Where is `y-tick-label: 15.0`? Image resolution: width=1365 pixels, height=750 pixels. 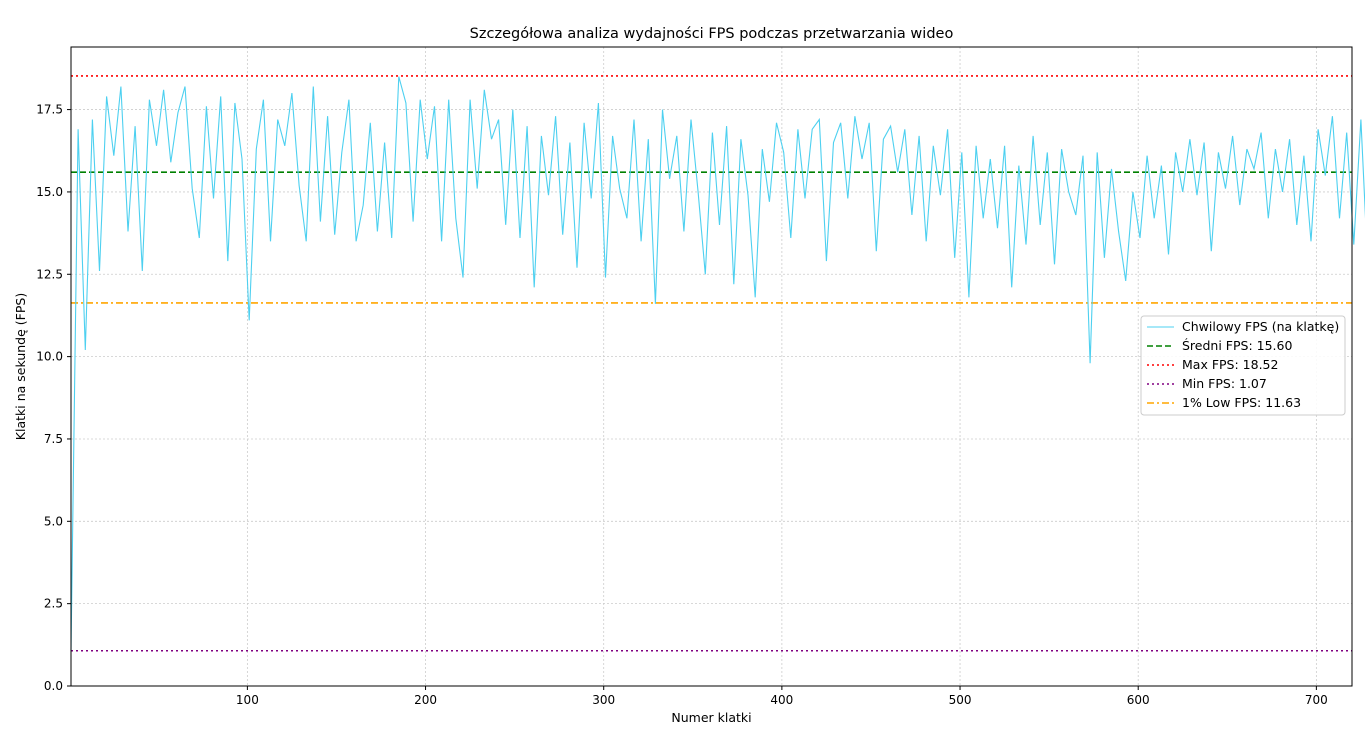 y-tick-label: 15.0 is located at coordinates (49, 192).